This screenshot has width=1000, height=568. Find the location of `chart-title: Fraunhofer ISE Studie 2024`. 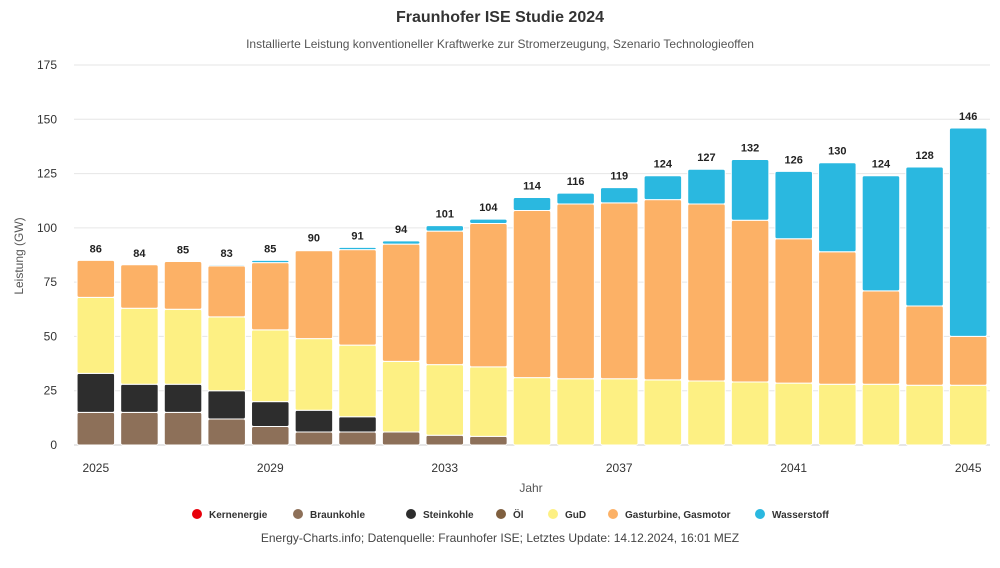

chart-title: Fraunhofer ISE Studie 2024 is located at coordinates (500, 17).